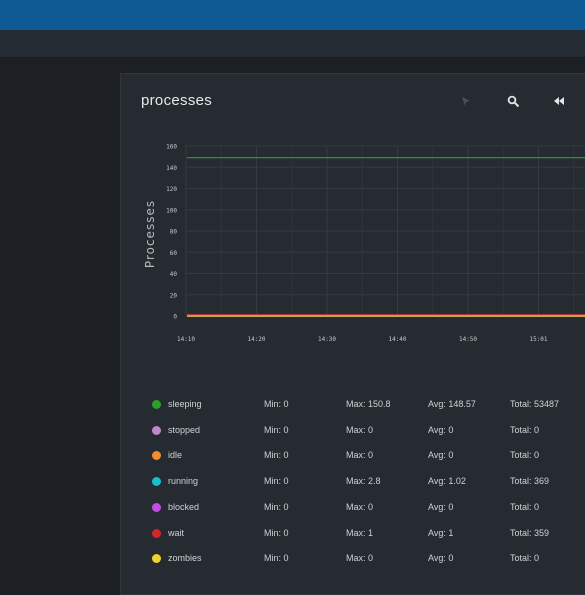 This screenshot has width=585, height=595. I want to click on y-tick-label: 100, so click(171, 210).